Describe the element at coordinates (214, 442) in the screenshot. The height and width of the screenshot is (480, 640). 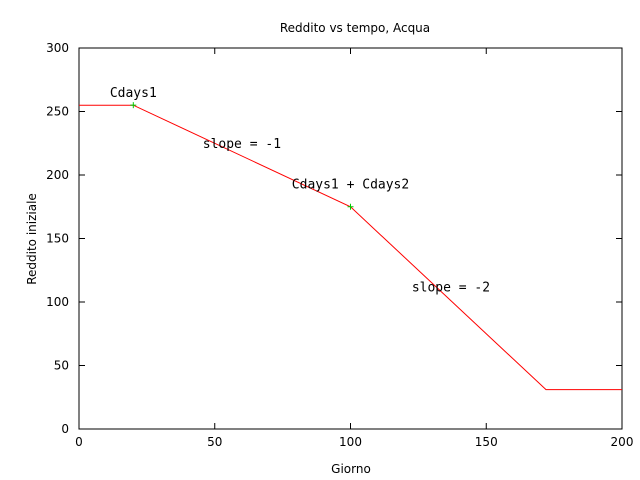
I see `x-tick-label: 50` at that location.